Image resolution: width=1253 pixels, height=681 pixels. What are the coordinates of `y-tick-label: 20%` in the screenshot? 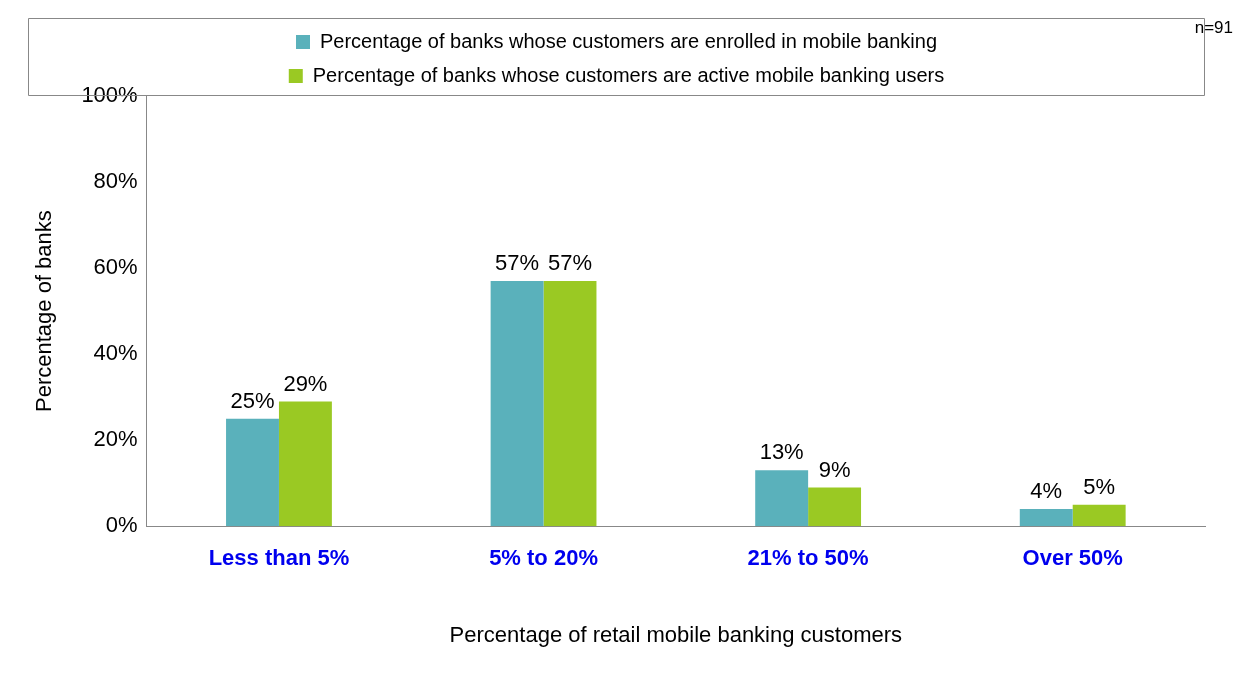 It's located at (115, 439).